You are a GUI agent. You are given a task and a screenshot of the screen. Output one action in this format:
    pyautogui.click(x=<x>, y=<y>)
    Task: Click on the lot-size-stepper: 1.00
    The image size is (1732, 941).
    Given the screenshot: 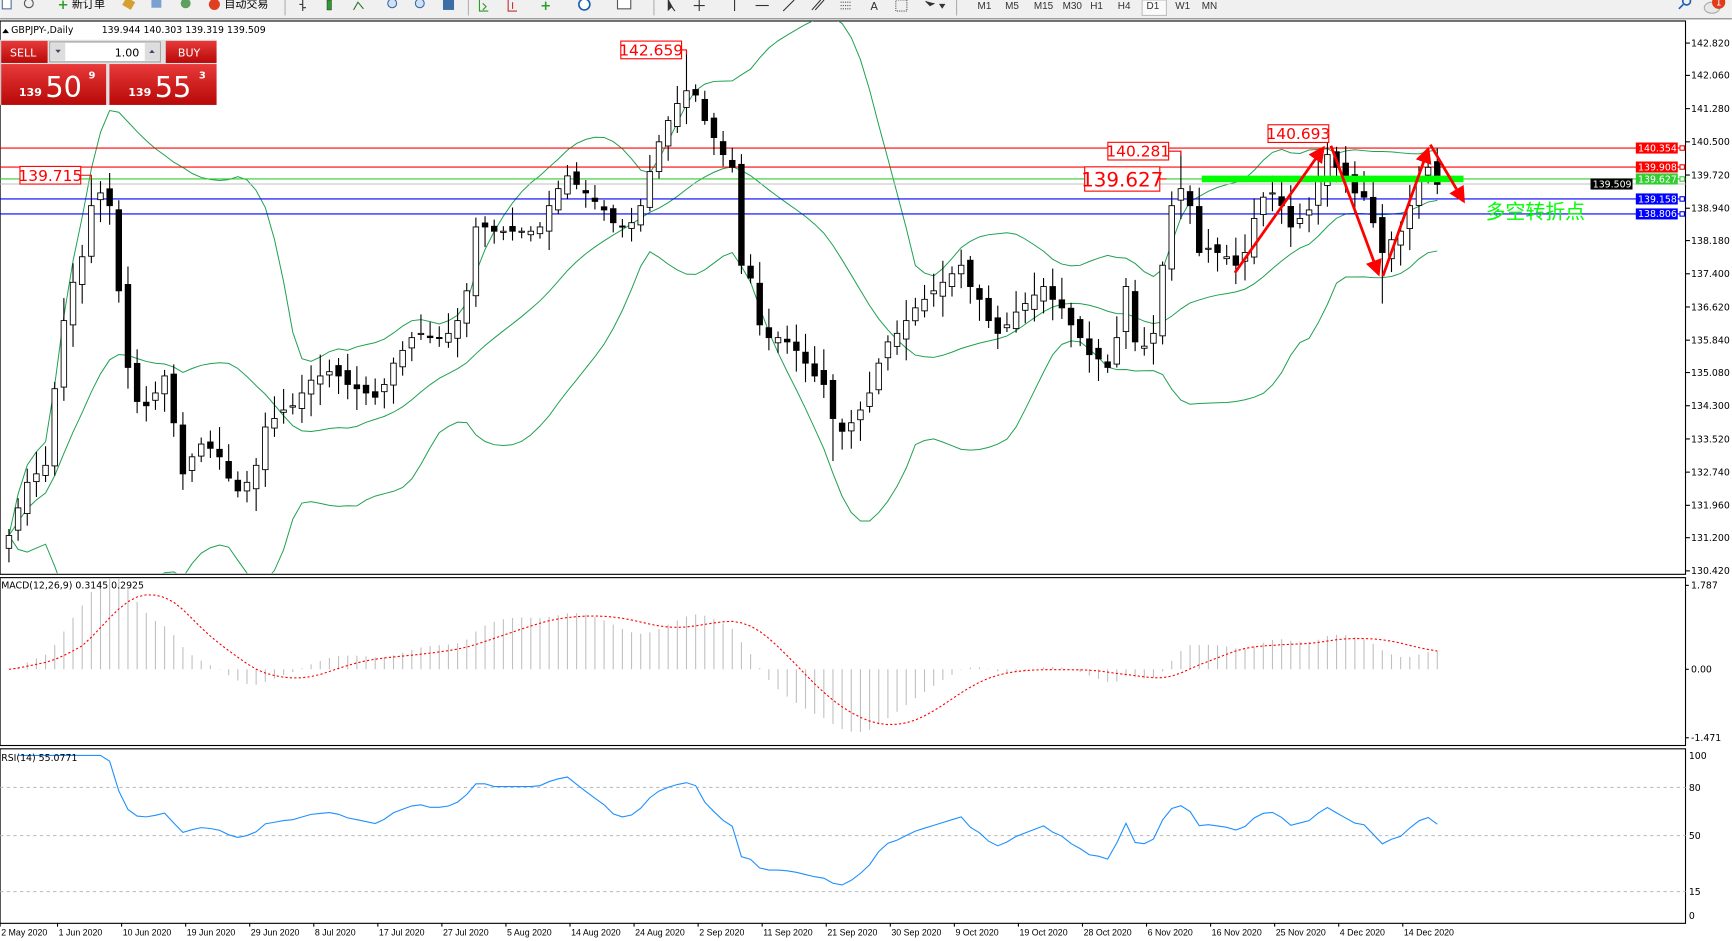 What is the action you would take?
    pyautogui.click(x=105, y=52)
    